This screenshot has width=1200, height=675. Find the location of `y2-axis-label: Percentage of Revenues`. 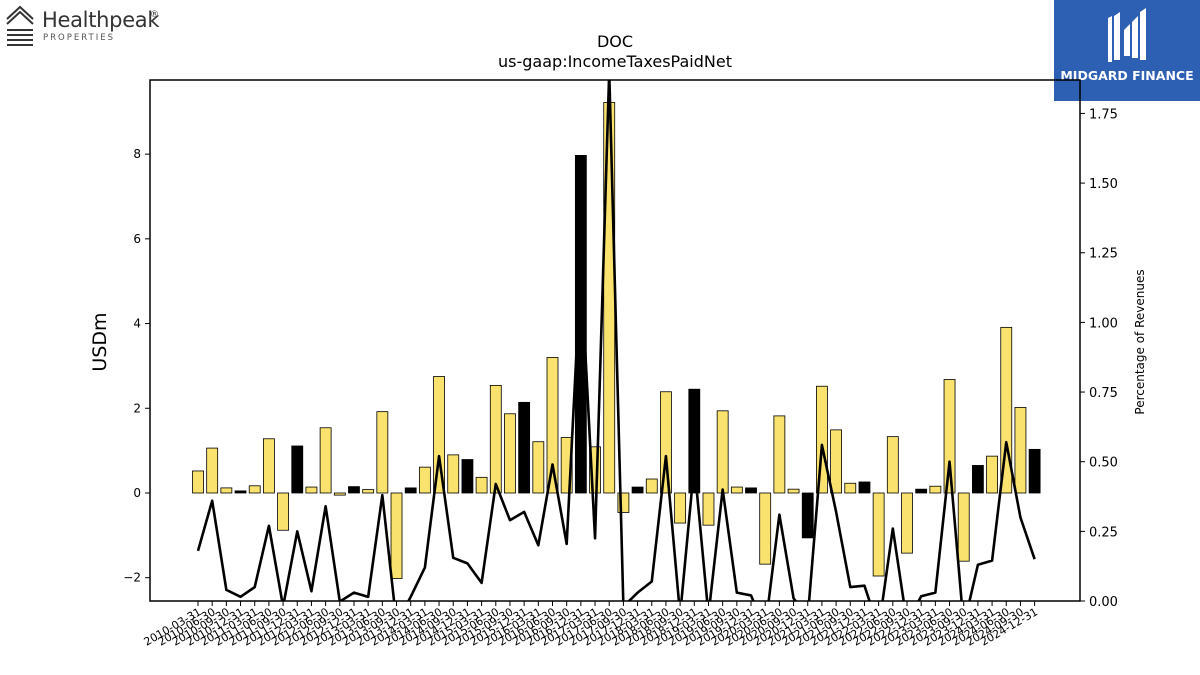

y2-axis-label: Percentage of Revenues is located at coordinates (1140, 341).